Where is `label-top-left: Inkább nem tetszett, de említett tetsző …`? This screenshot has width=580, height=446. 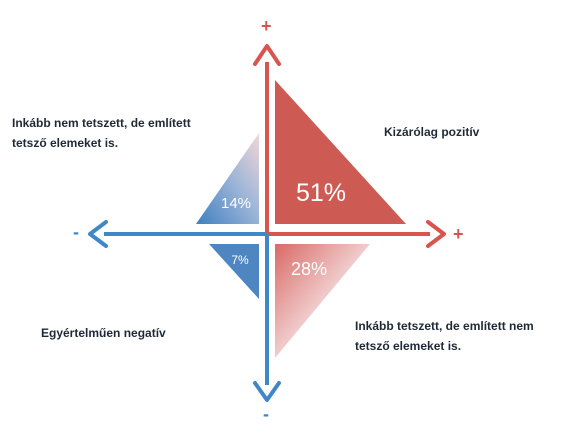
label-top-left: Inkább nem tetszett, de említett tetsző … is located at coordinates (101, 133).